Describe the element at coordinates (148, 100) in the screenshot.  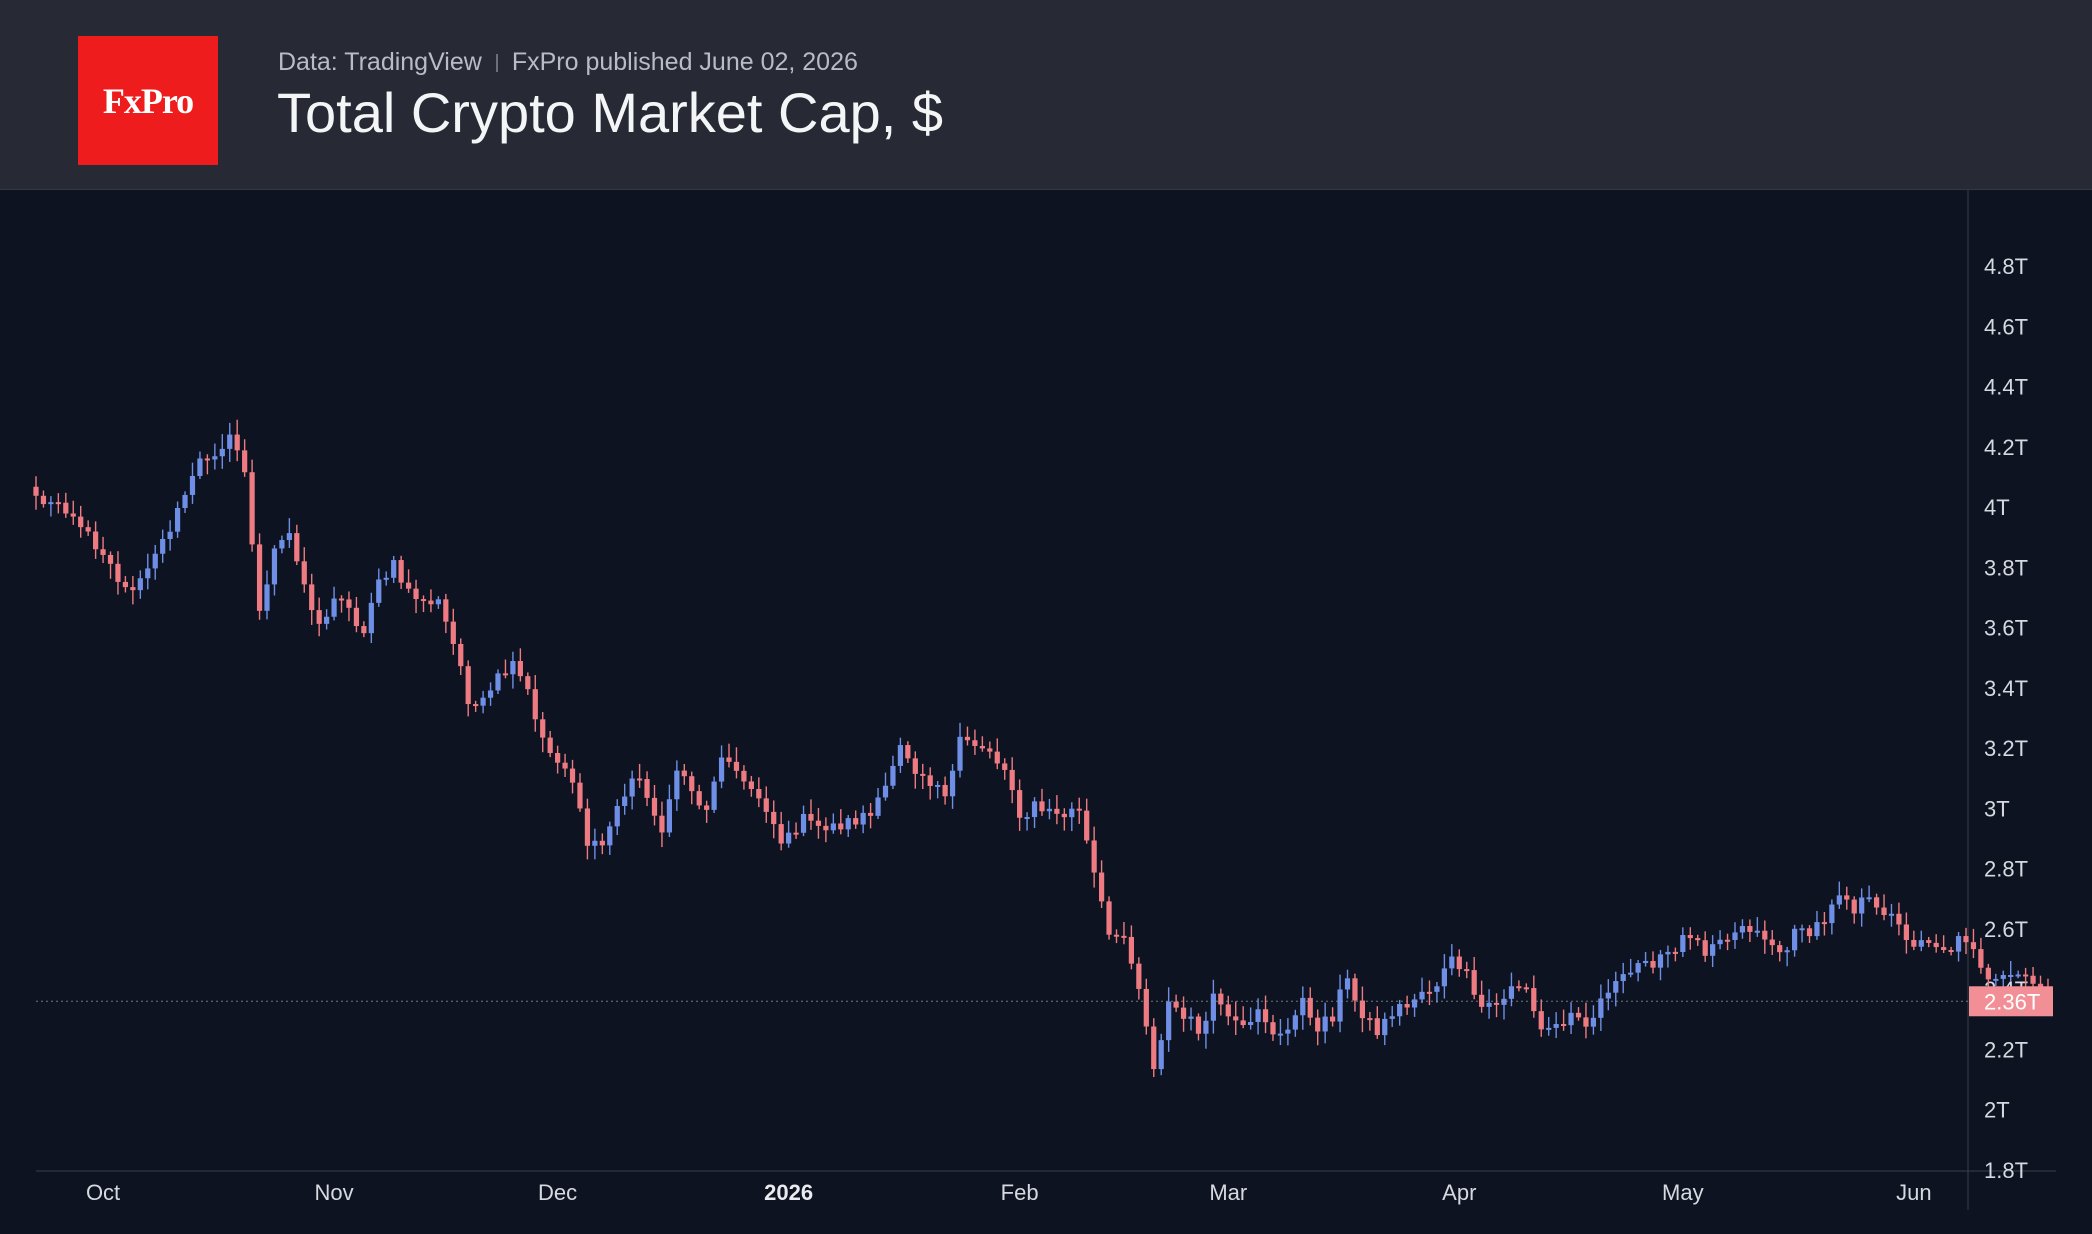
I see `fxpro-logo: FxPro` at that location.